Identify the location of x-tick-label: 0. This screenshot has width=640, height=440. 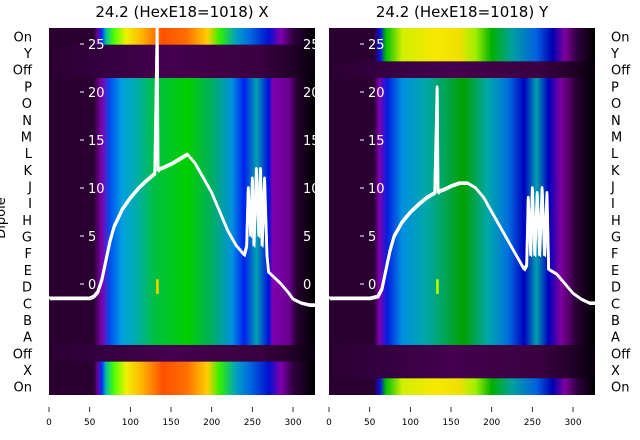
(329, 423).